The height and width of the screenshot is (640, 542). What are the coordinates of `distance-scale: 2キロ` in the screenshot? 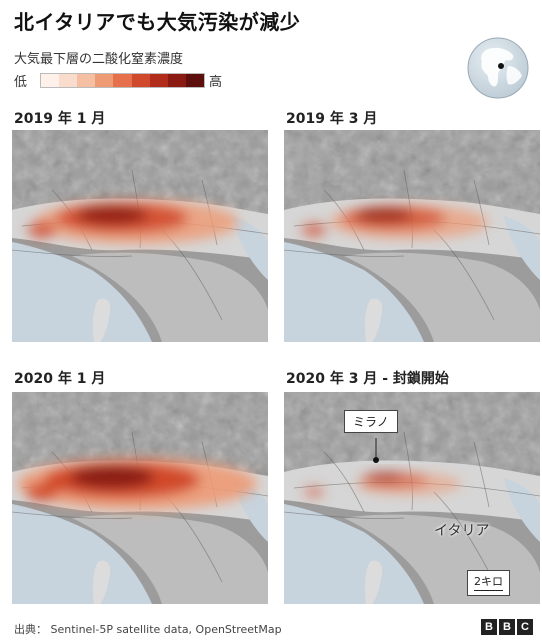 It's located at (488, 583).